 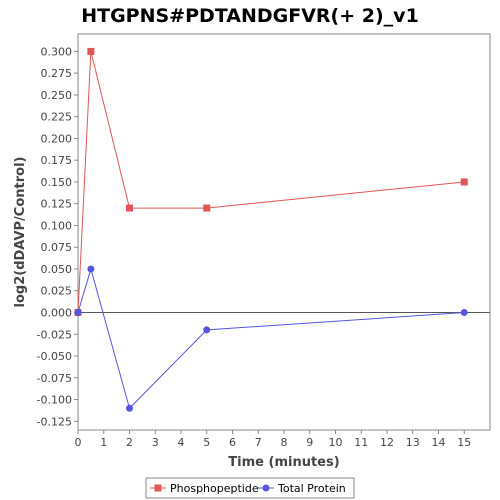 What do you see at coordinates (309, 442) in the screenshot?
I see `x-tick-label: 9` at bounding box center [309, 442].